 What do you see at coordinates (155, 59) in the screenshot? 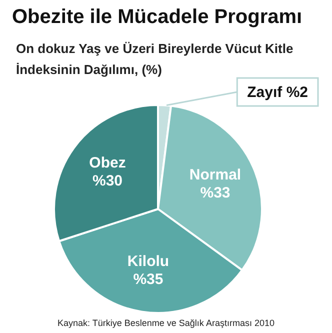
I see `chart-subtitle: On dokuz Yaş ve Üzeri Bireylerde Vücut Kitle İndeksinin Dağılımı, (%)` at bounding box center [155, 59].